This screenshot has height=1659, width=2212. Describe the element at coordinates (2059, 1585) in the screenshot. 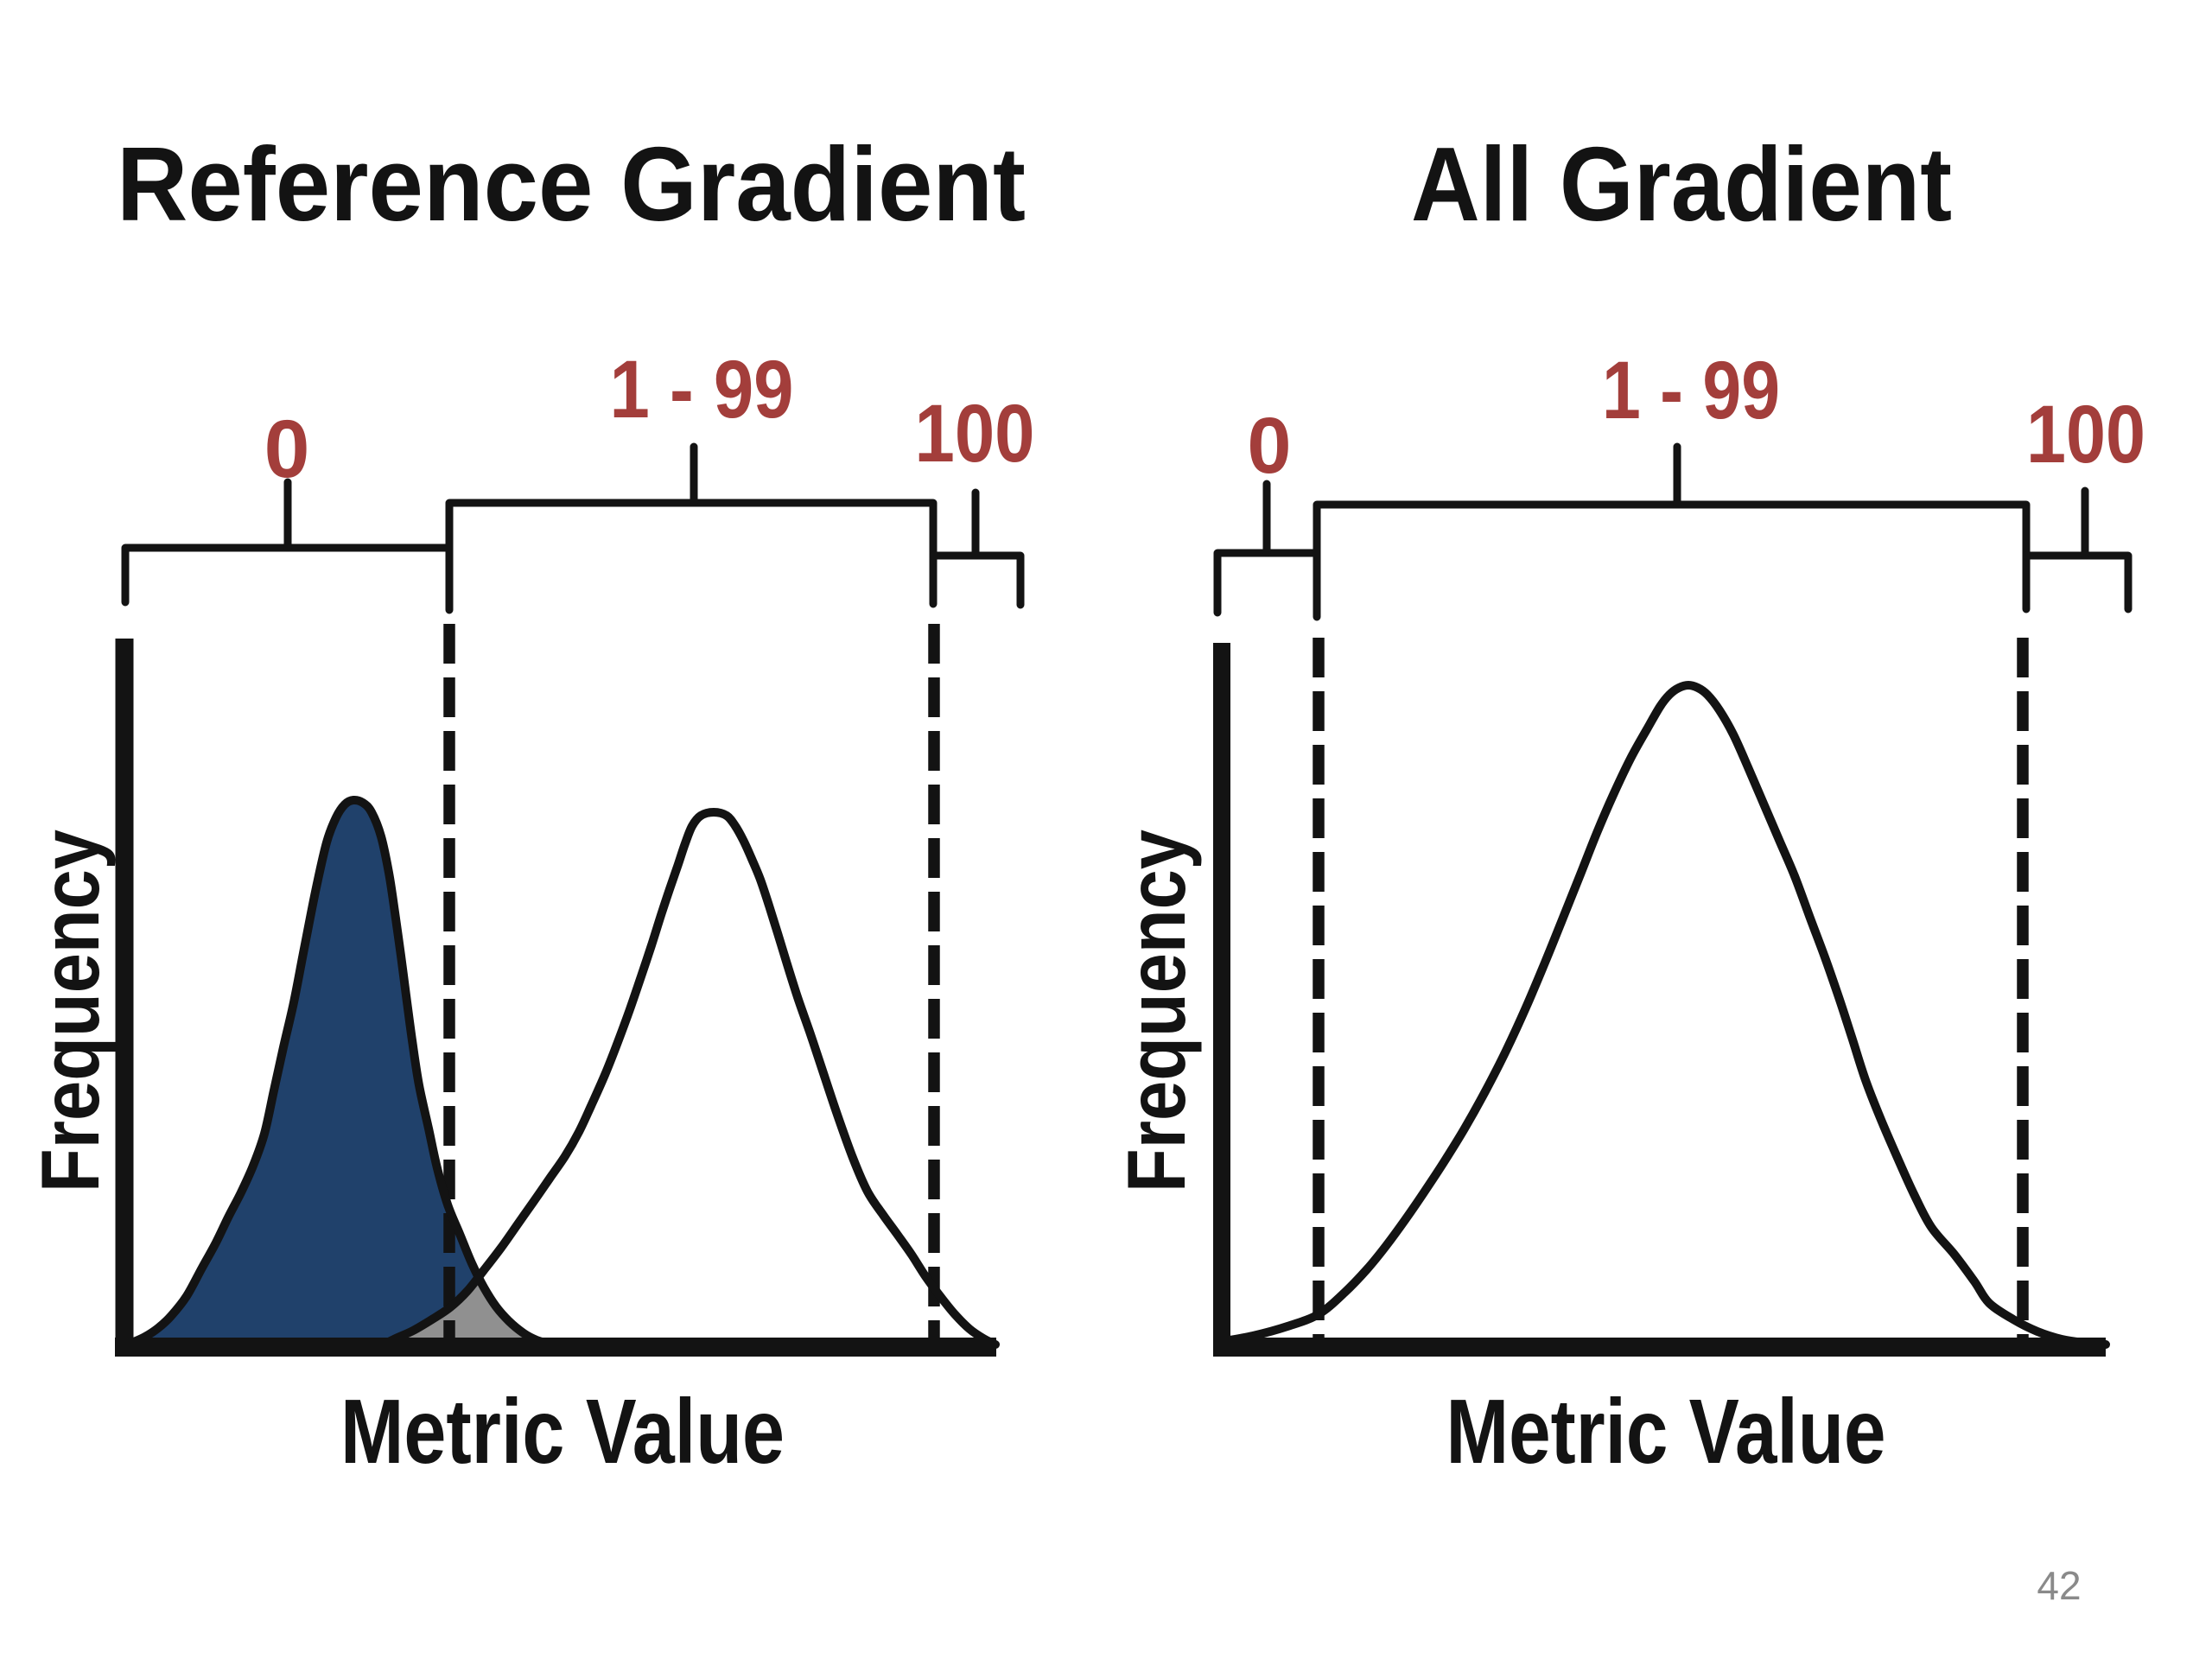

I see `svg-text: 42` at that location.